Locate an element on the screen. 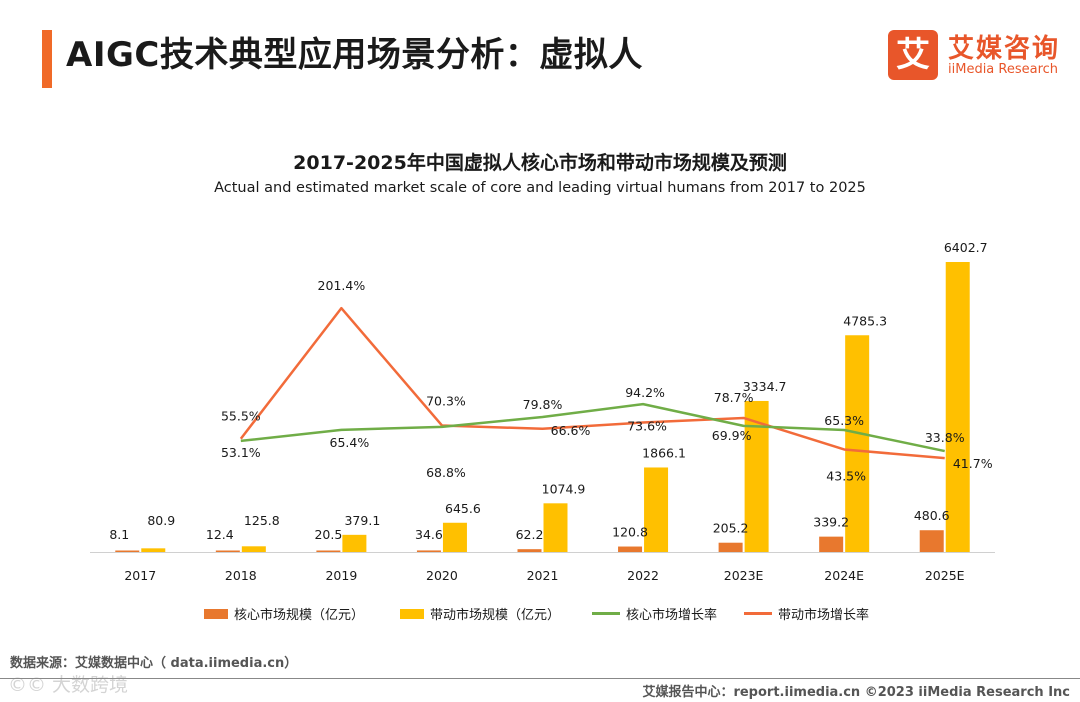 Image resolution: width=1080 pixels, height=702 pixels. label-core-growth-2018: 53.1% is located at coordinates (241, 452).